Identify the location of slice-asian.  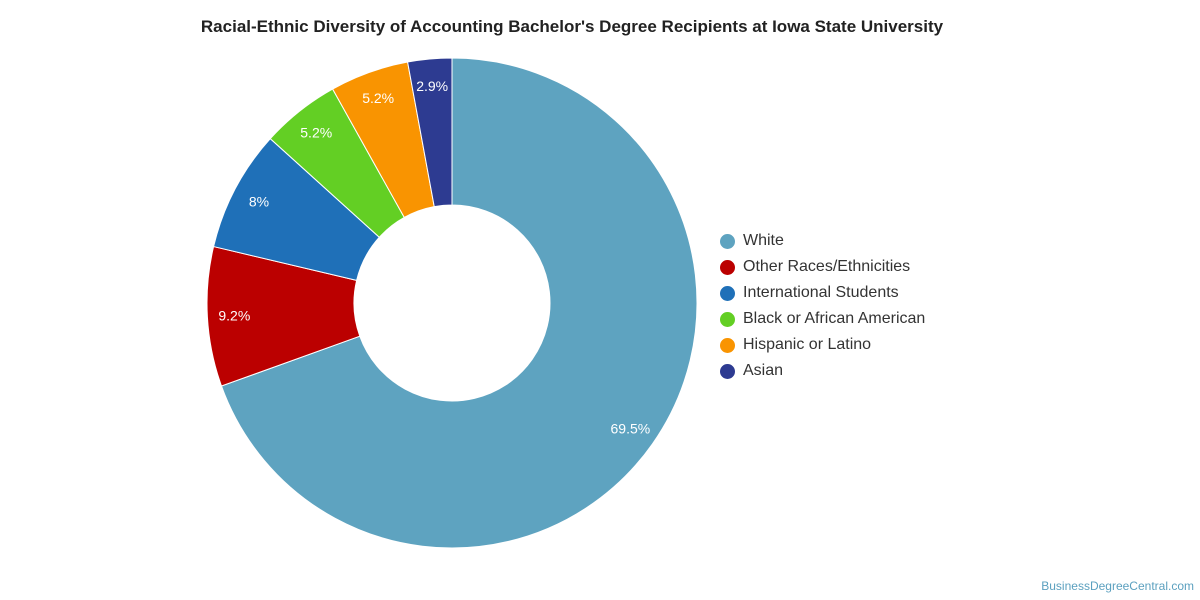
(430, 132).